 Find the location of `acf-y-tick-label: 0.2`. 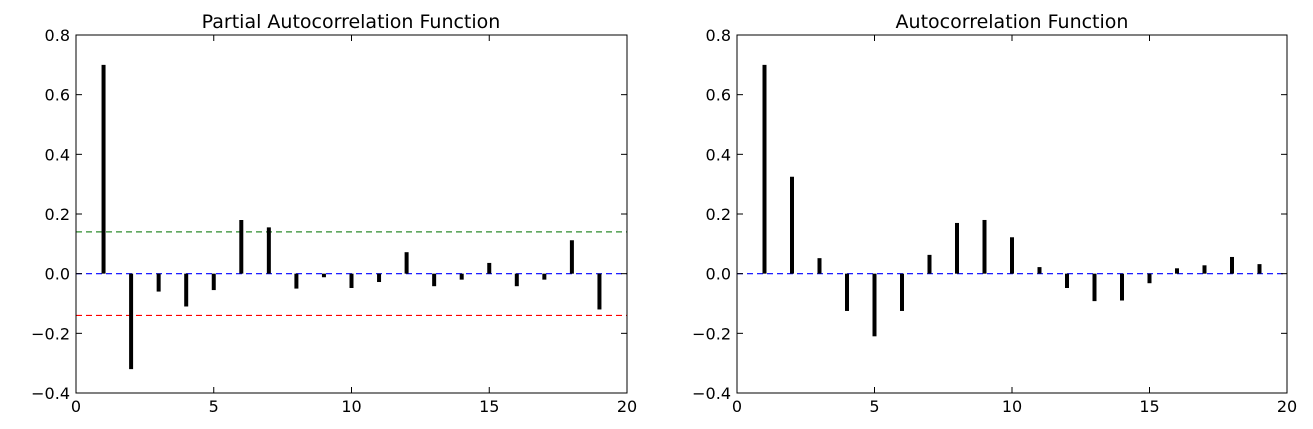

acf-y-tick-label: 0.2 is located at coordinates (718, 214).